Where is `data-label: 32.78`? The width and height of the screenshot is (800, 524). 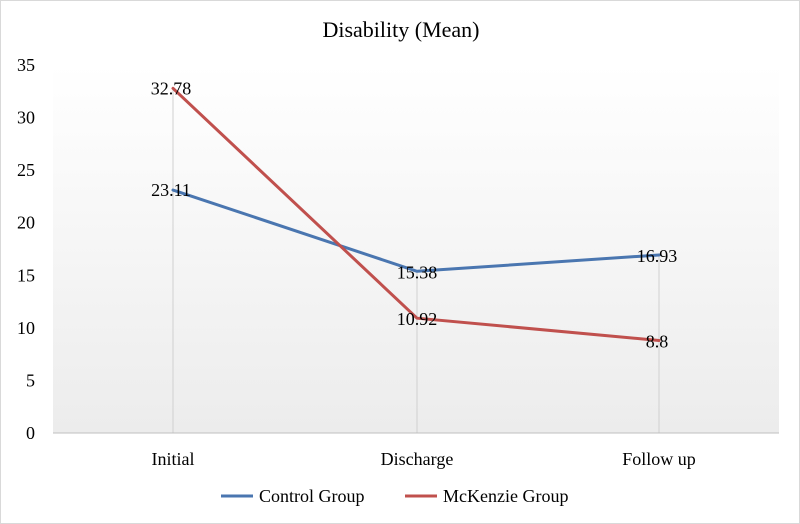 data-label: 32.78 is located at coordinates (171, 88).